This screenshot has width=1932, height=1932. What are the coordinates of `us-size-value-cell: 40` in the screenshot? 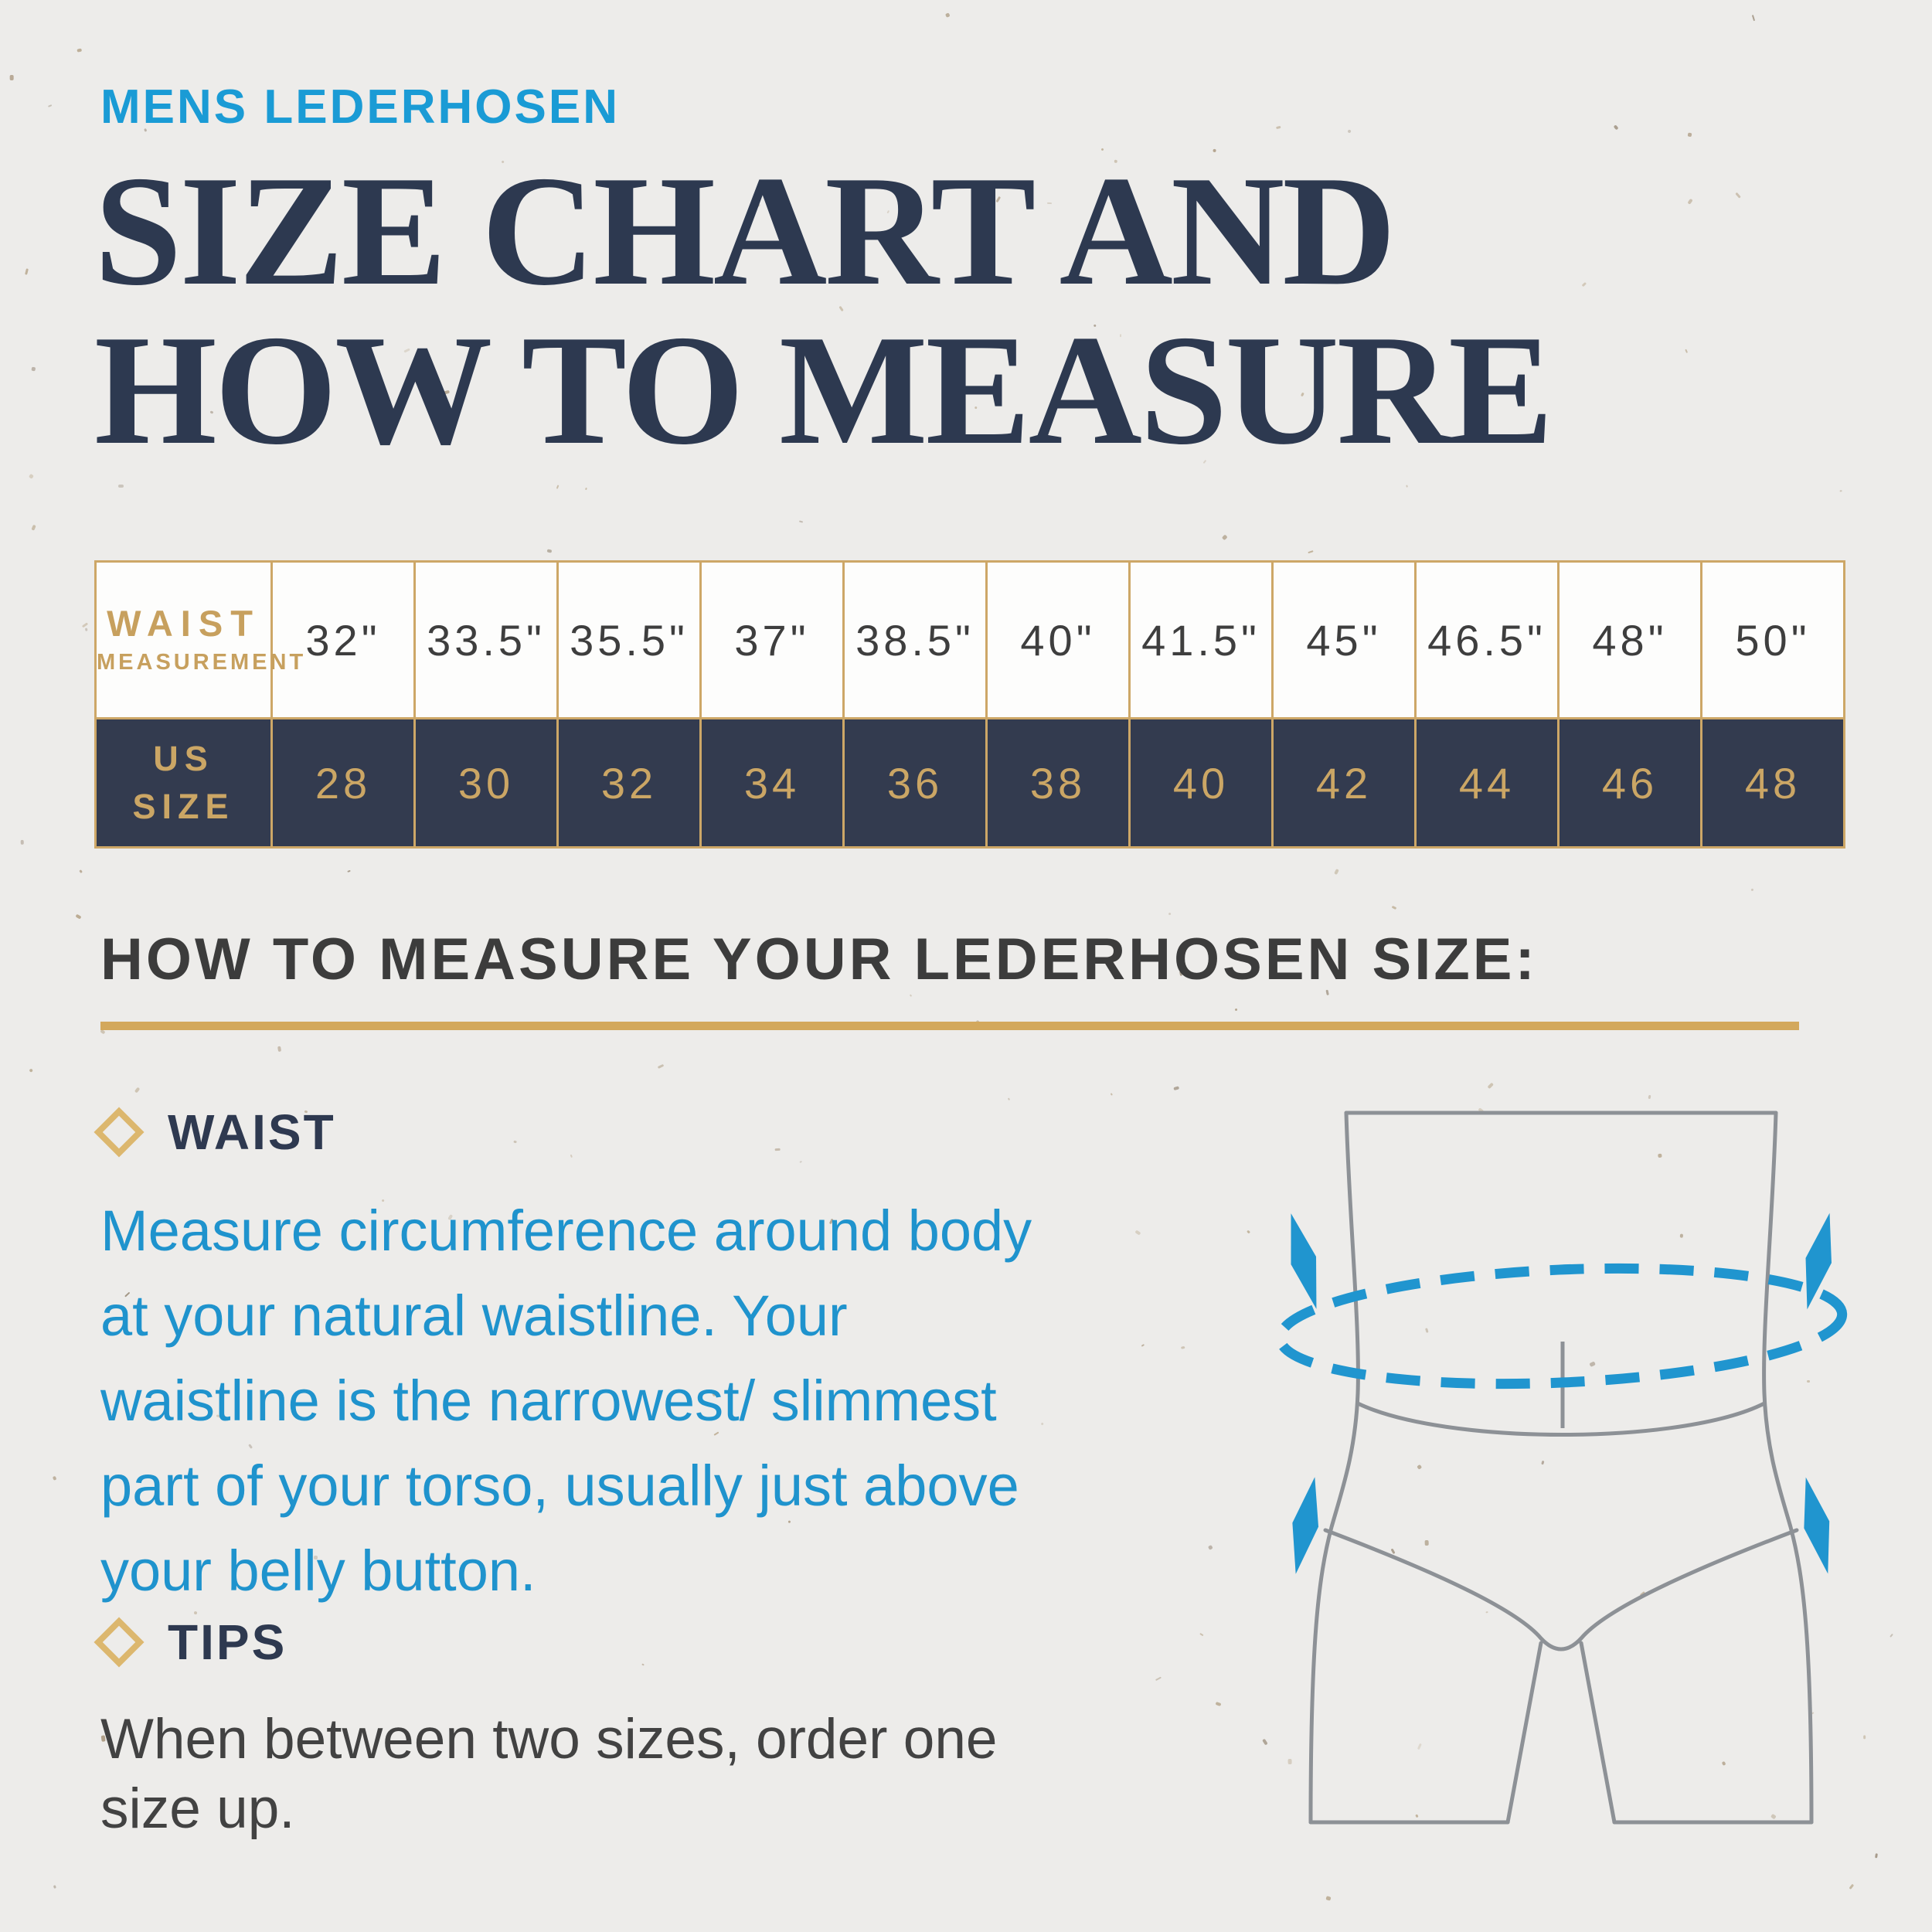 It's located at (1201, 783).